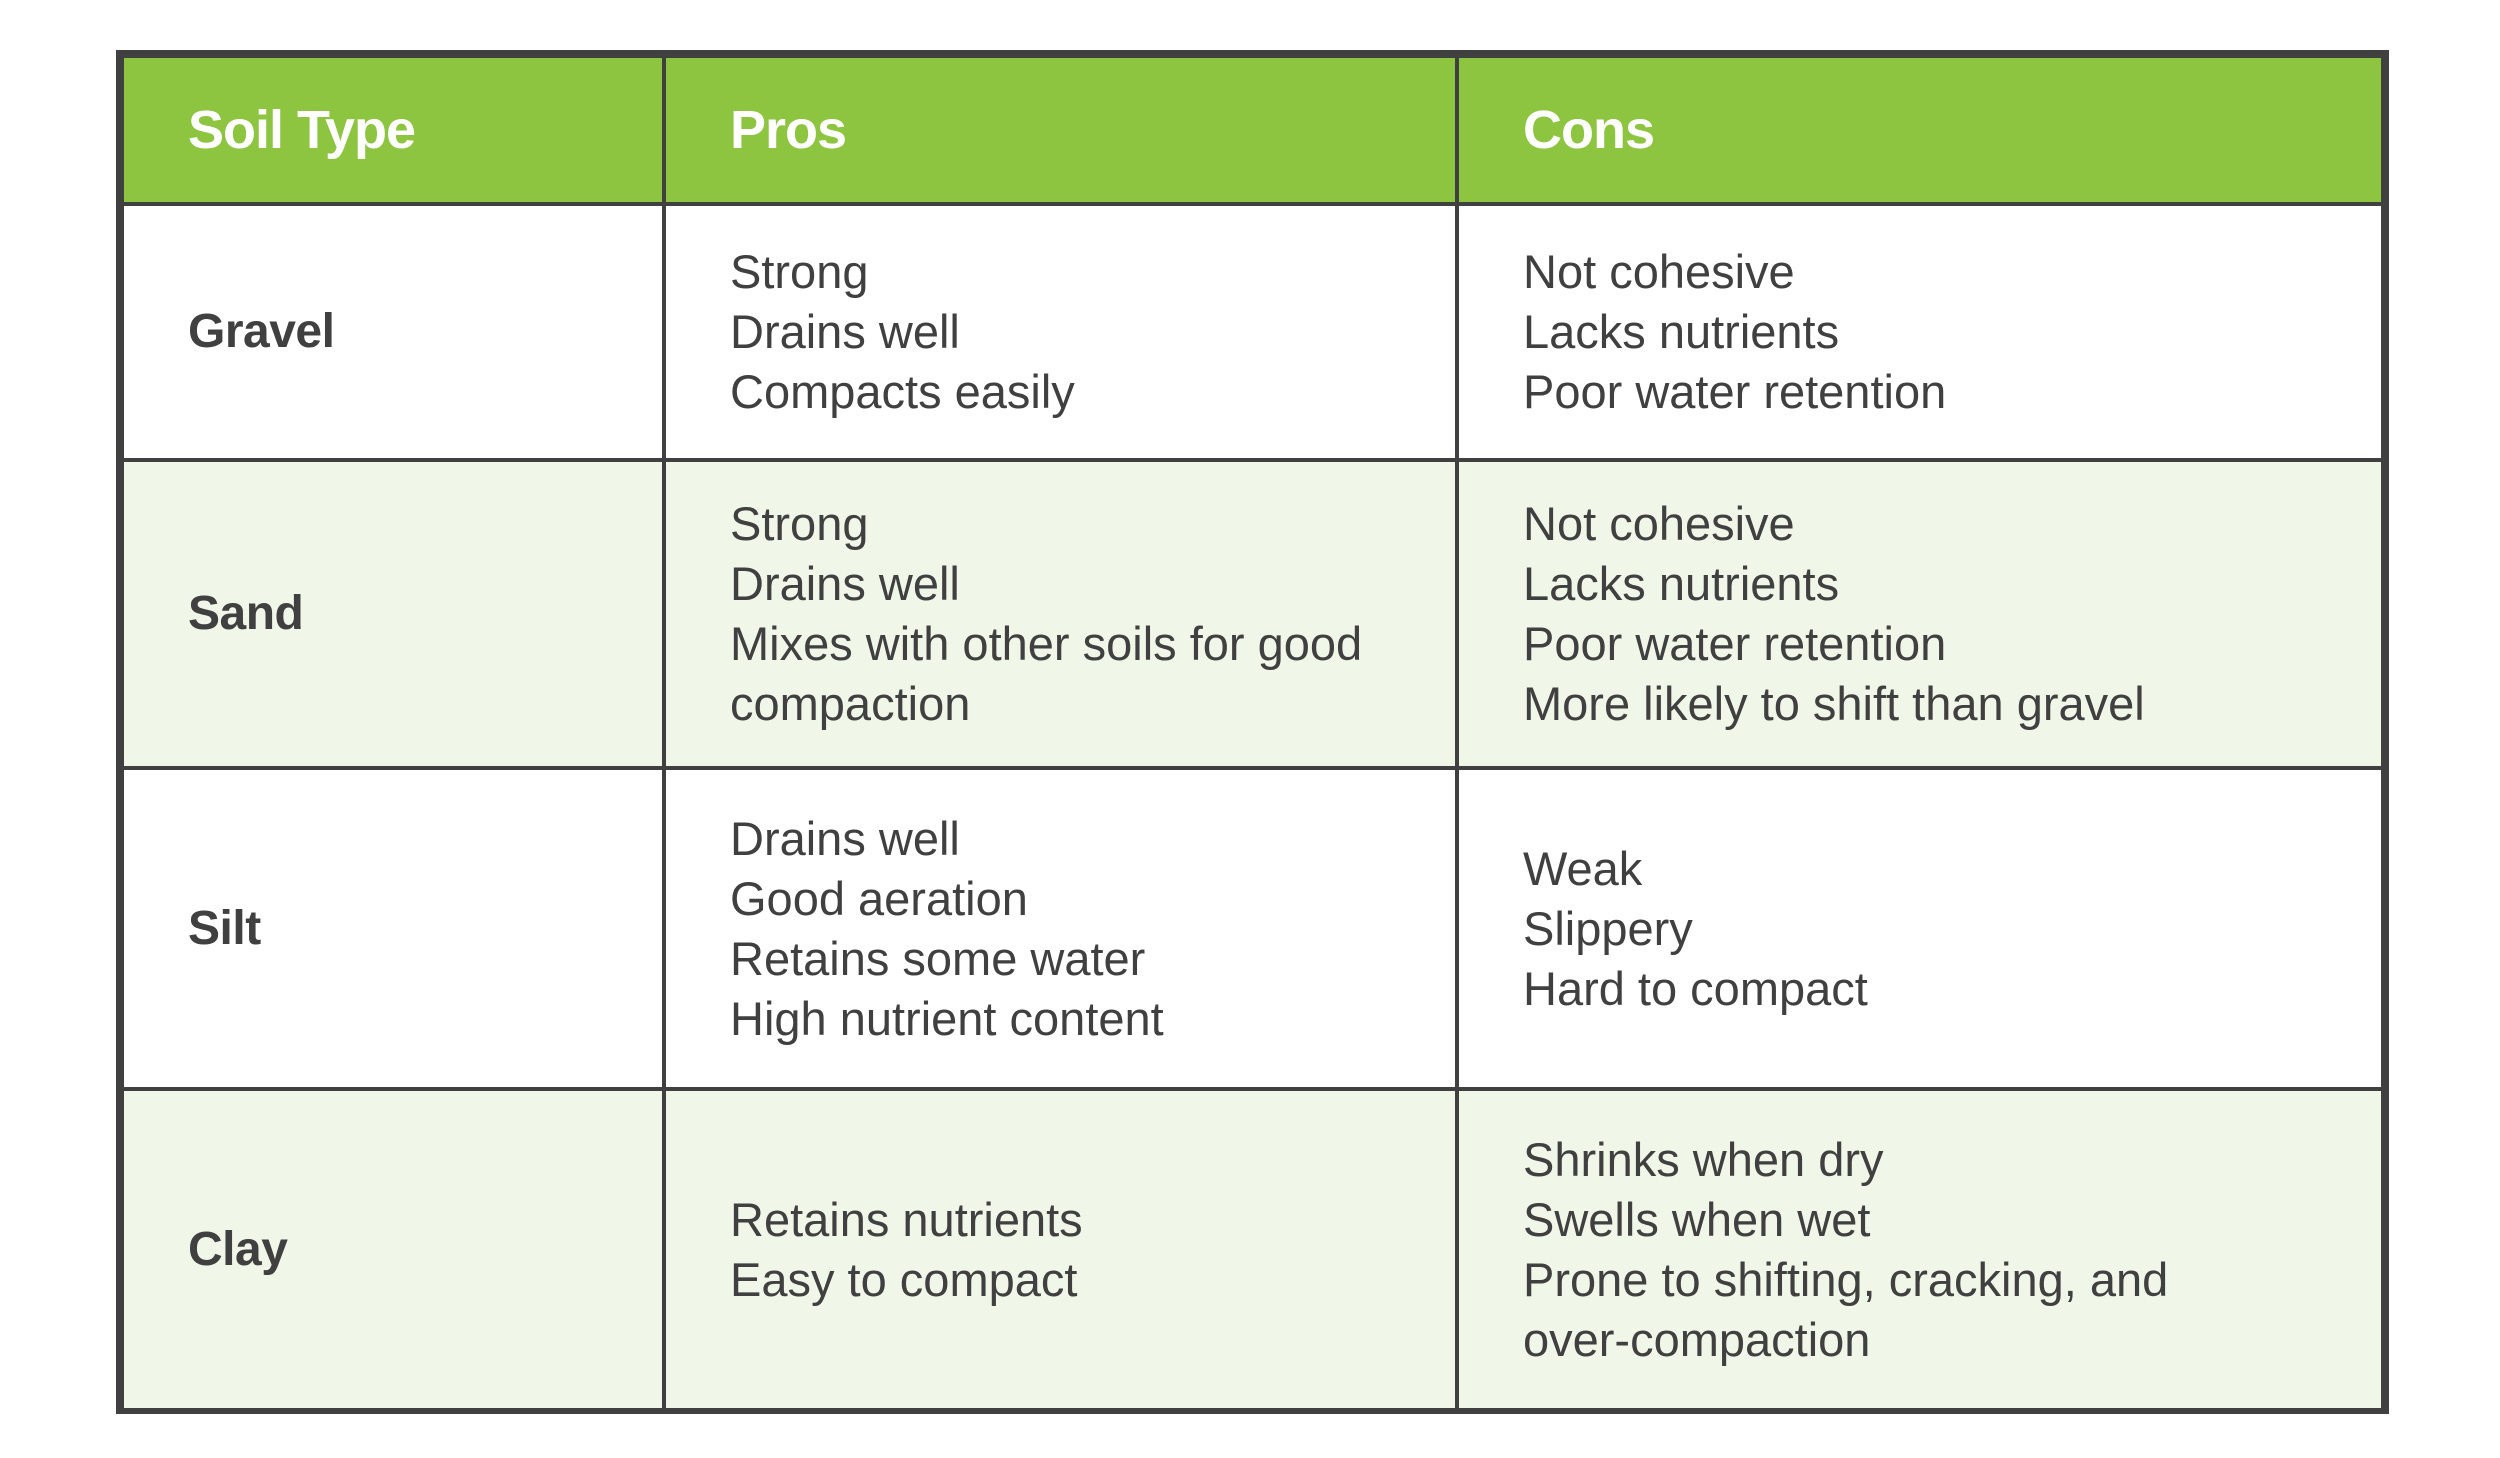 The image size is (2500, 1458). Describe the element at coordinates (1046, 643) in the screenshot. I see `pro-item: Mixes with other soils for good` at that location.